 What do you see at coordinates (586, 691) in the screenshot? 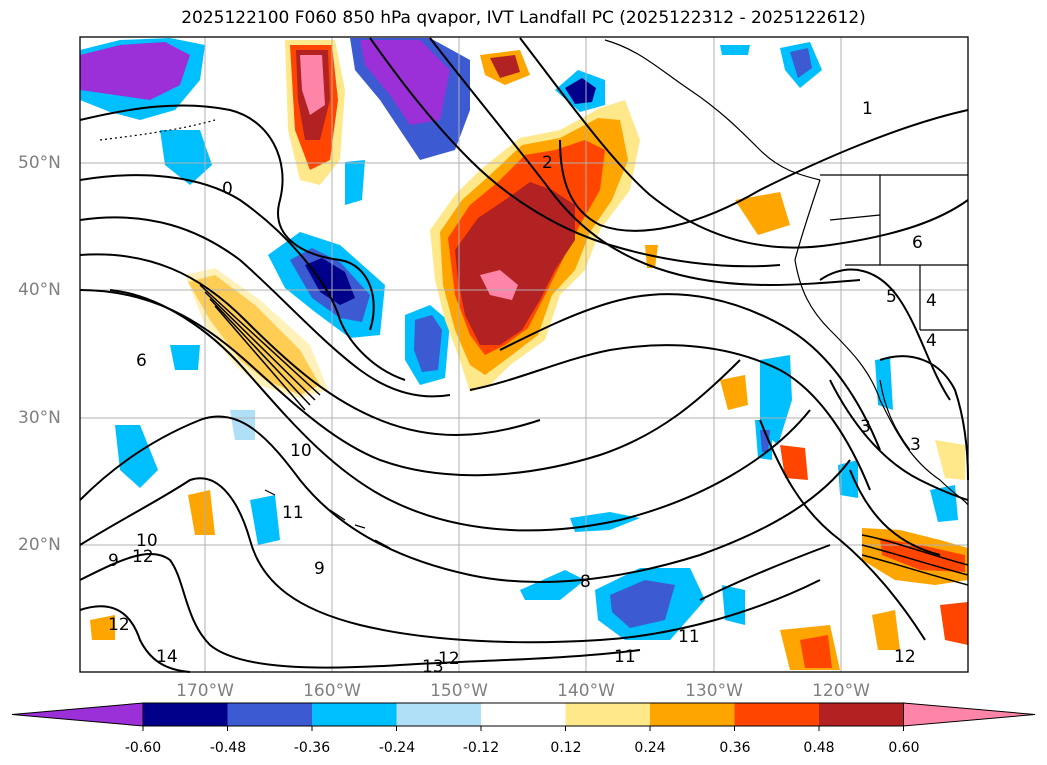
I see `lon-label: 140°W` at bounding box center [586, 691].